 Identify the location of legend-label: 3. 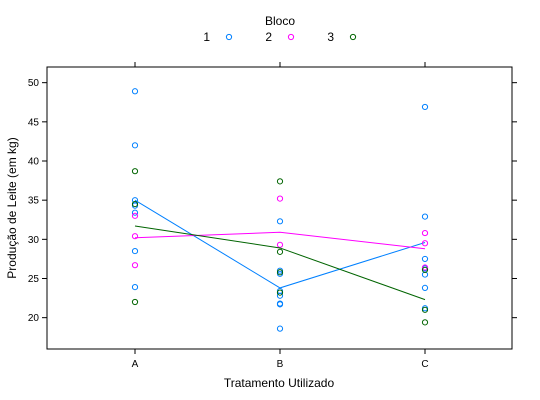
(330, 37).